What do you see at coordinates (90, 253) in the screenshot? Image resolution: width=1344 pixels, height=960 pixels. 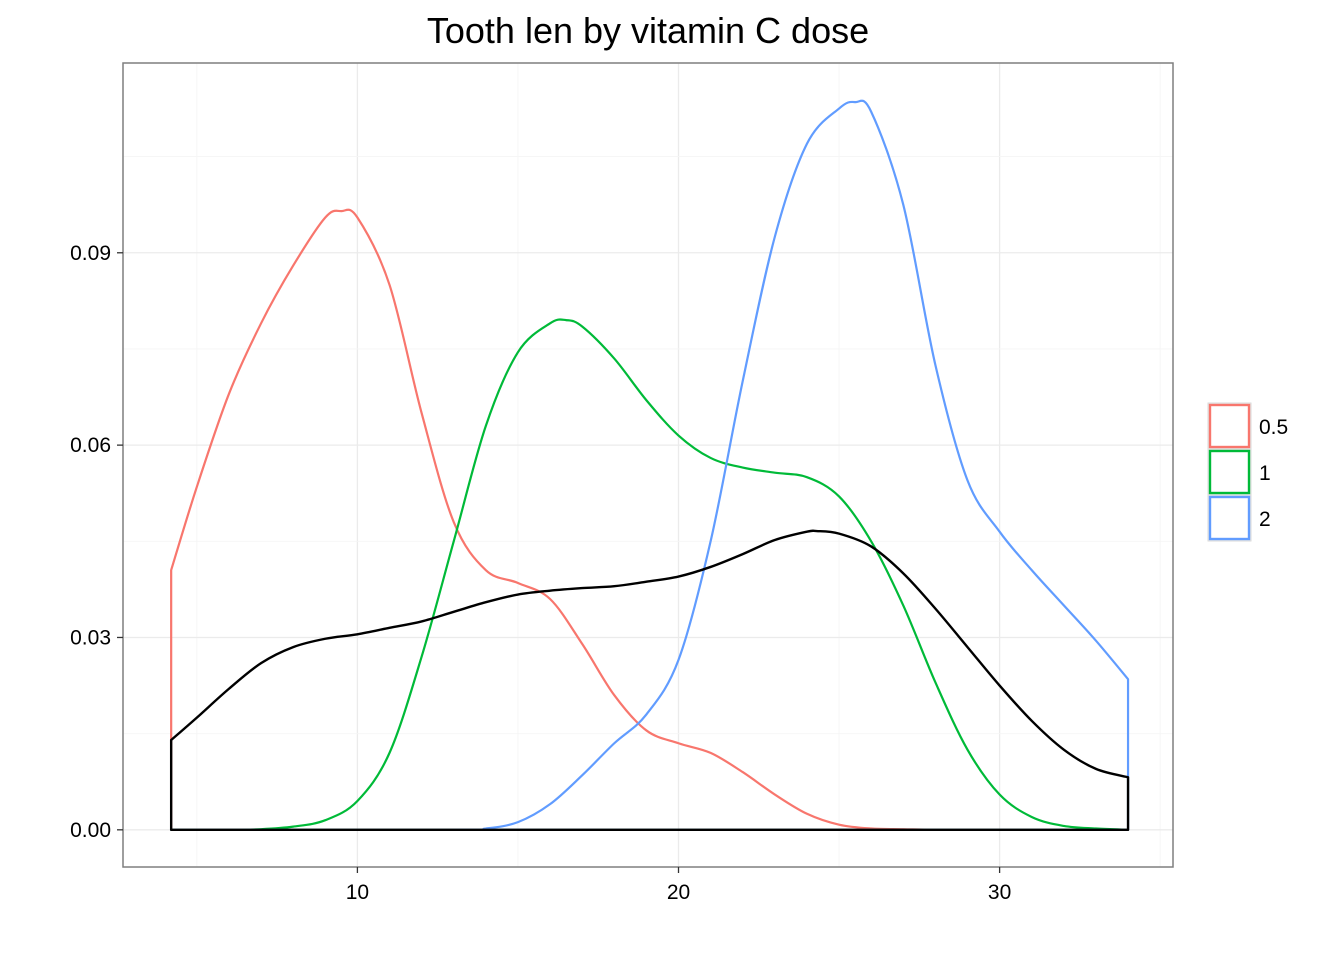 I see `y-tick-label: 0.09` at bounding box center [90, 253].